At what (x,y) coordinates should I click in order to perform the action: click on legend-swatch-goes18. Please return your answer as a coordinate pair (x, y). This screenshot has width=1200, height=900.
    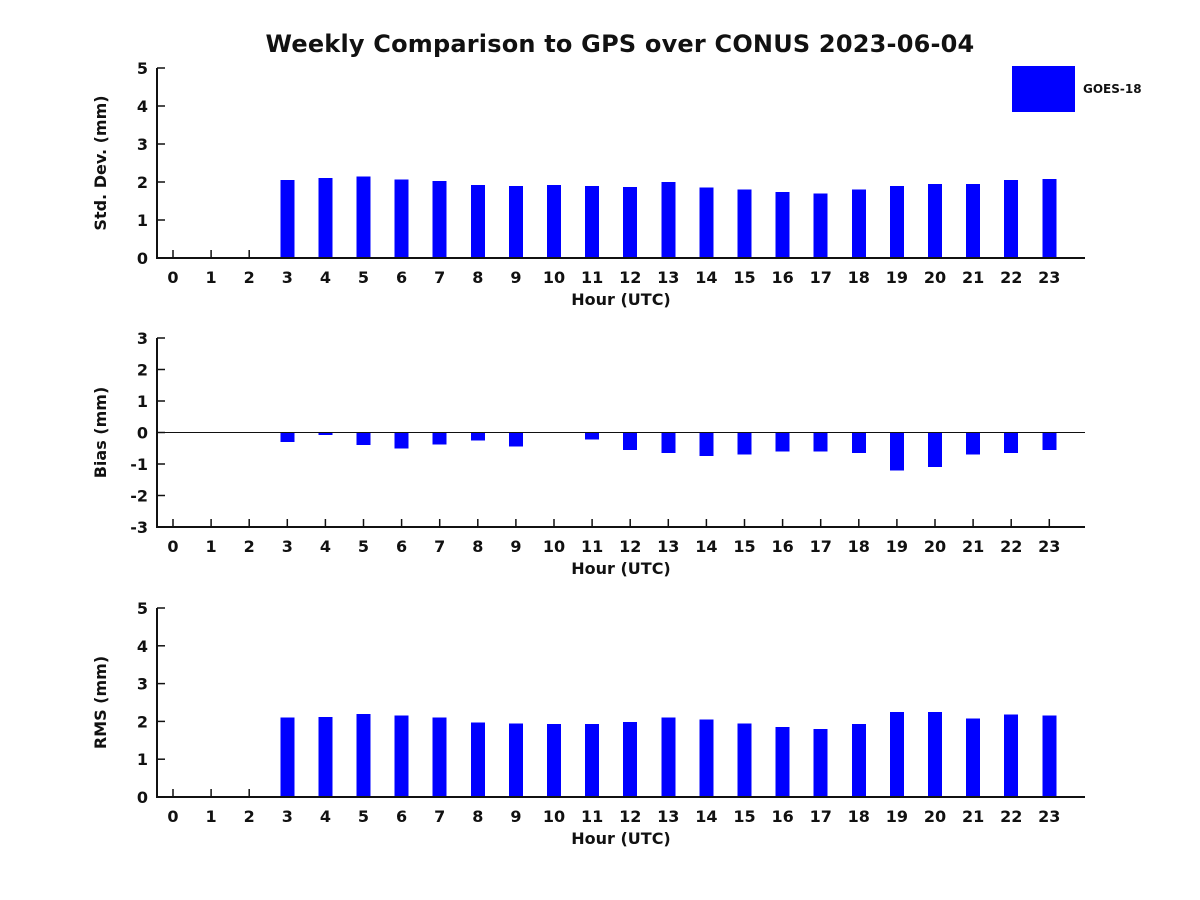
    Looking at the image, I should click on (1043, 89).